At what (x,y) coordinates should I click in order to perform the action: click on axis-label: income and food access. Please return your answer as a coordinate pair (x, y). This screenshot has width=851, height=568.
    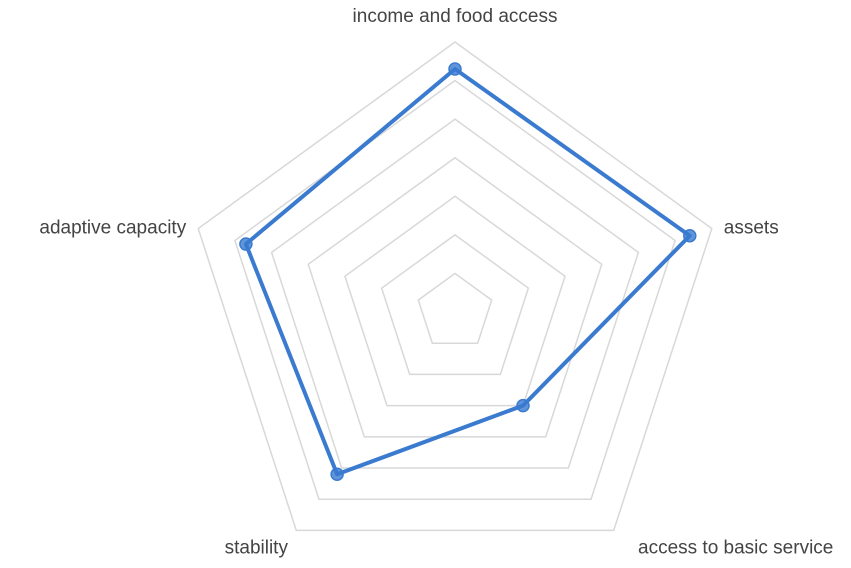
    Looking at the image, I should click on (455, 16).